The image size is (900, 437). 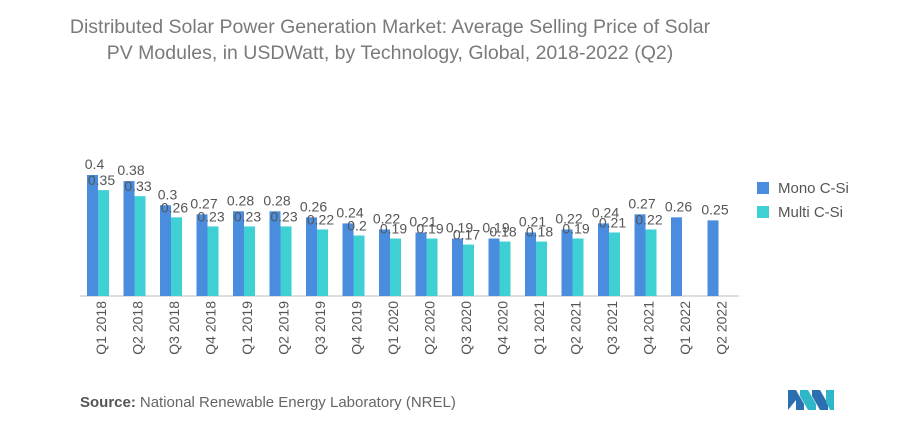 I want to click on chart-legend: Mono C-Si Multi C-Si, so click(x=803, y=200).